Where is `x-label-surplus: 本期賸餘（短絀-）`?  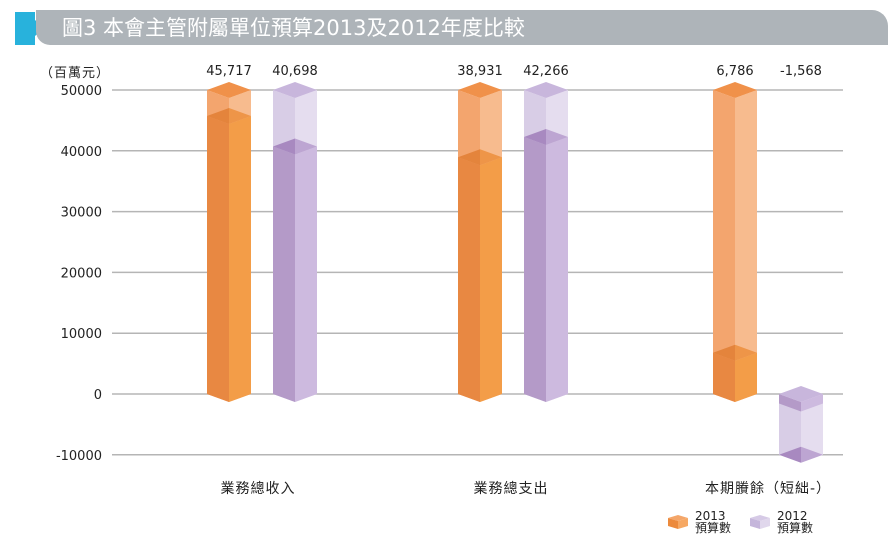
x-label-surplus: 本期賸餘（短絀-） is located at coordinates (768, 489).